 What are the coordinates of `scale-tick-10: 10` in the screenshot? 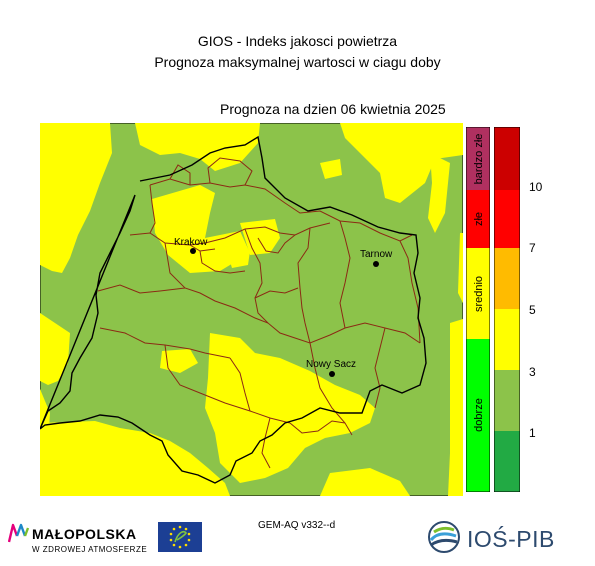 It's located at (536, 187).